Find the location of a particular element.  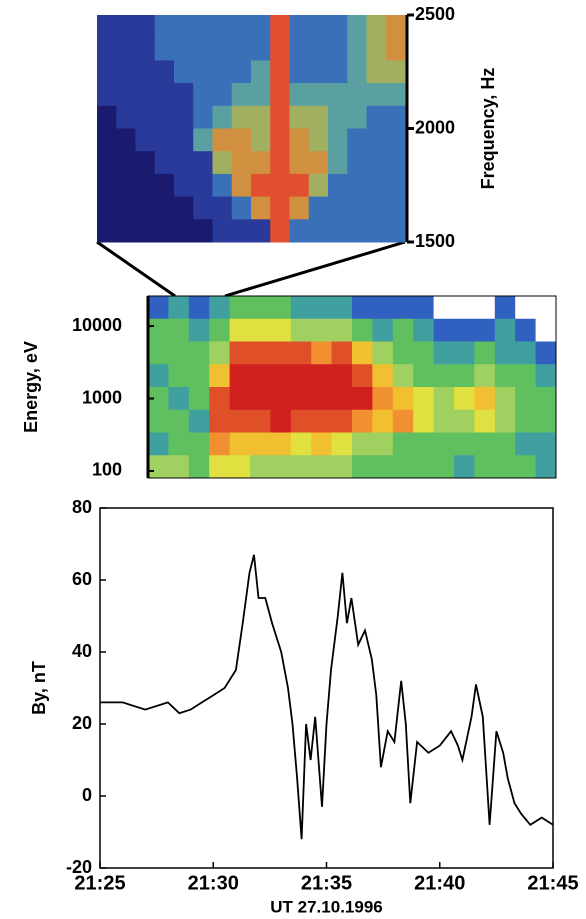

x-tick-label: 21:30 is located at coordinates (213, 883).